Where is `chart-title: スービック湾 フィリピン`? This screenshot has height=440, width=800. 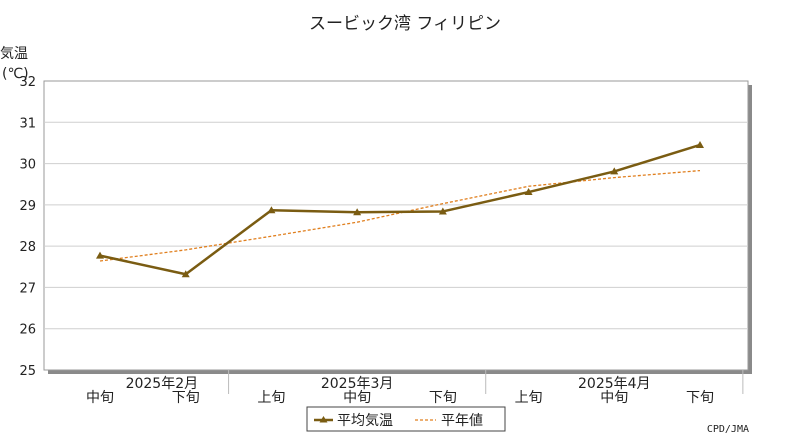 chart-title: スービック湾 フィリピン is located at coordinates (405, 24).